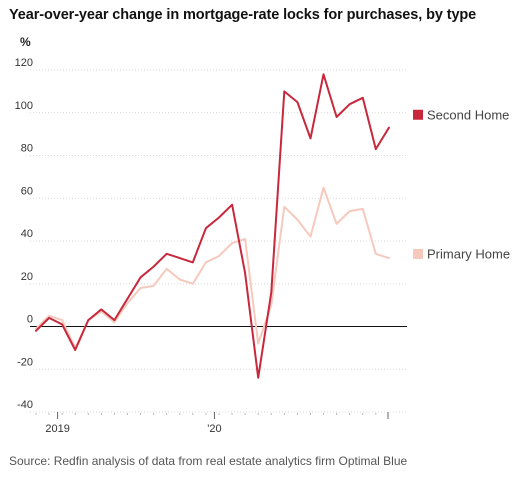  Describe the element at coordinates (24, 106) in the screenshot. I see `y-tick-label: 100` at that location.